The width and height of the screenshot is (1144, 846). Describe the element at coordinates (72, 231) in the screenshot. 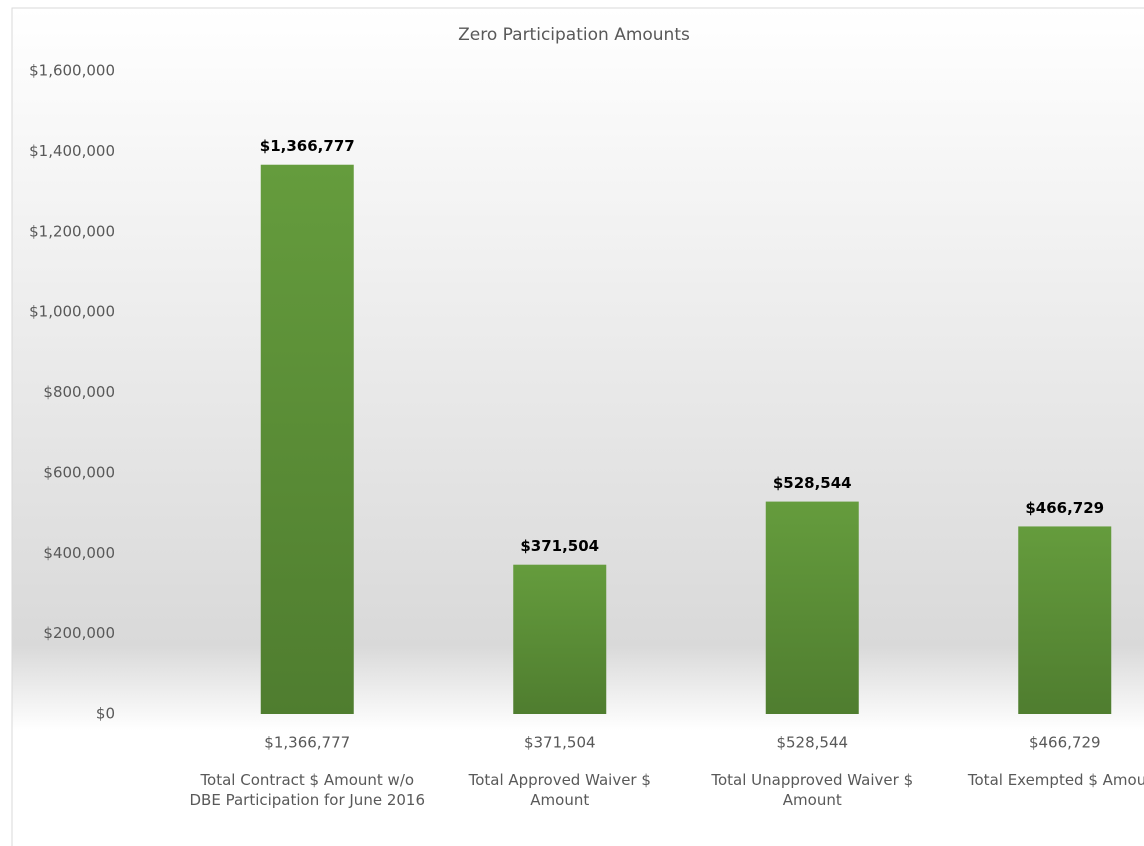

I see `y-tick-label: $1,200,000` at that location.